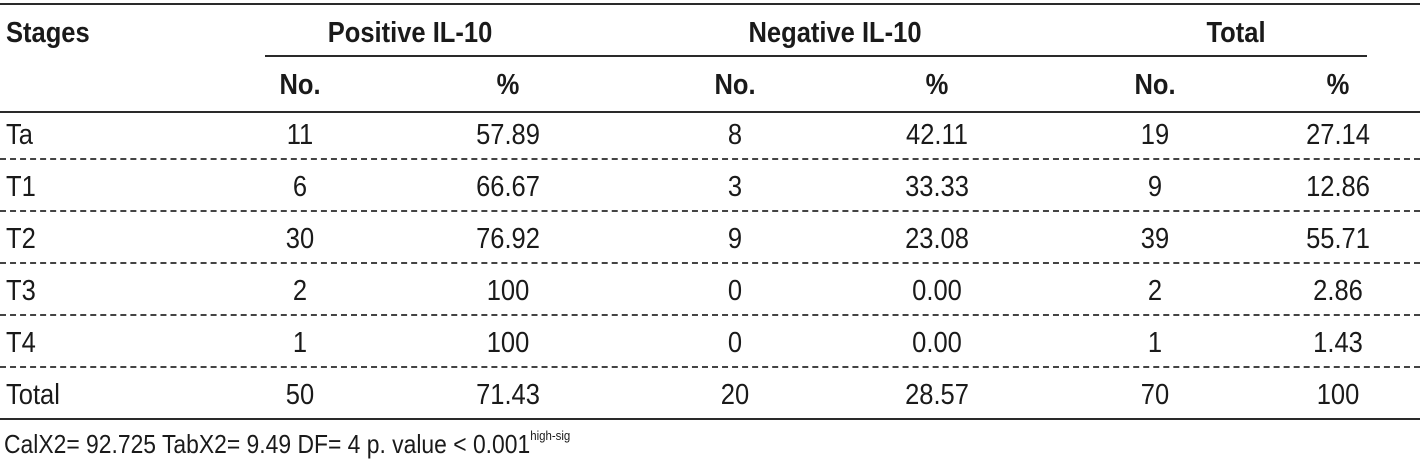 The width and height of the screenshot is (1420, 471). What do you see at coordinates (937, 395) in the screenshot?
I see `table-cell: 28.57` at bounding box center [937, 395].